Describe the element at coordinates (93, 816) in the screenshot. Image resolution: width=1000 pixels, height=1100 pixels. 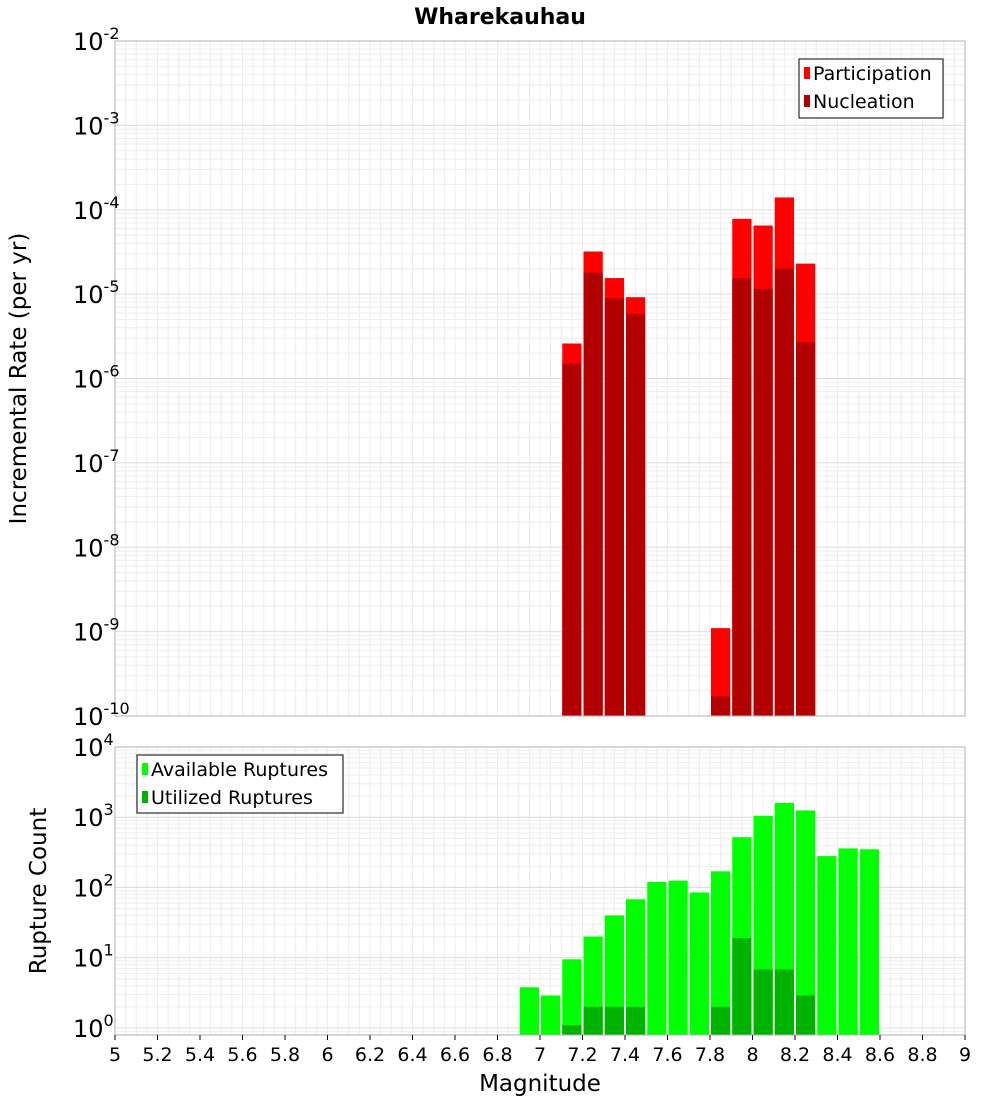
I see `y-tick-label: 10³` at that location.